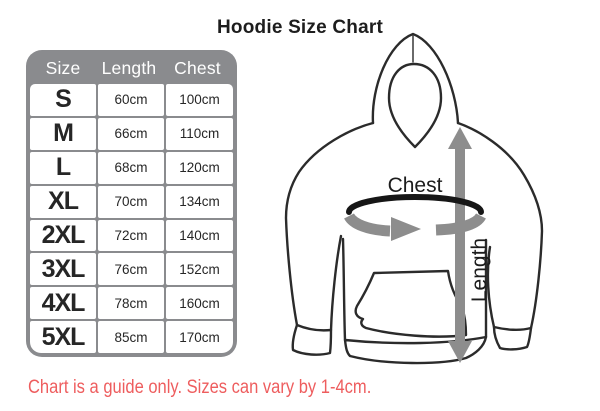  What do you see at coordinates (199, 133) in the screenshot?
I see `chest-cell: 110cm` at bounding box center [199, 133].